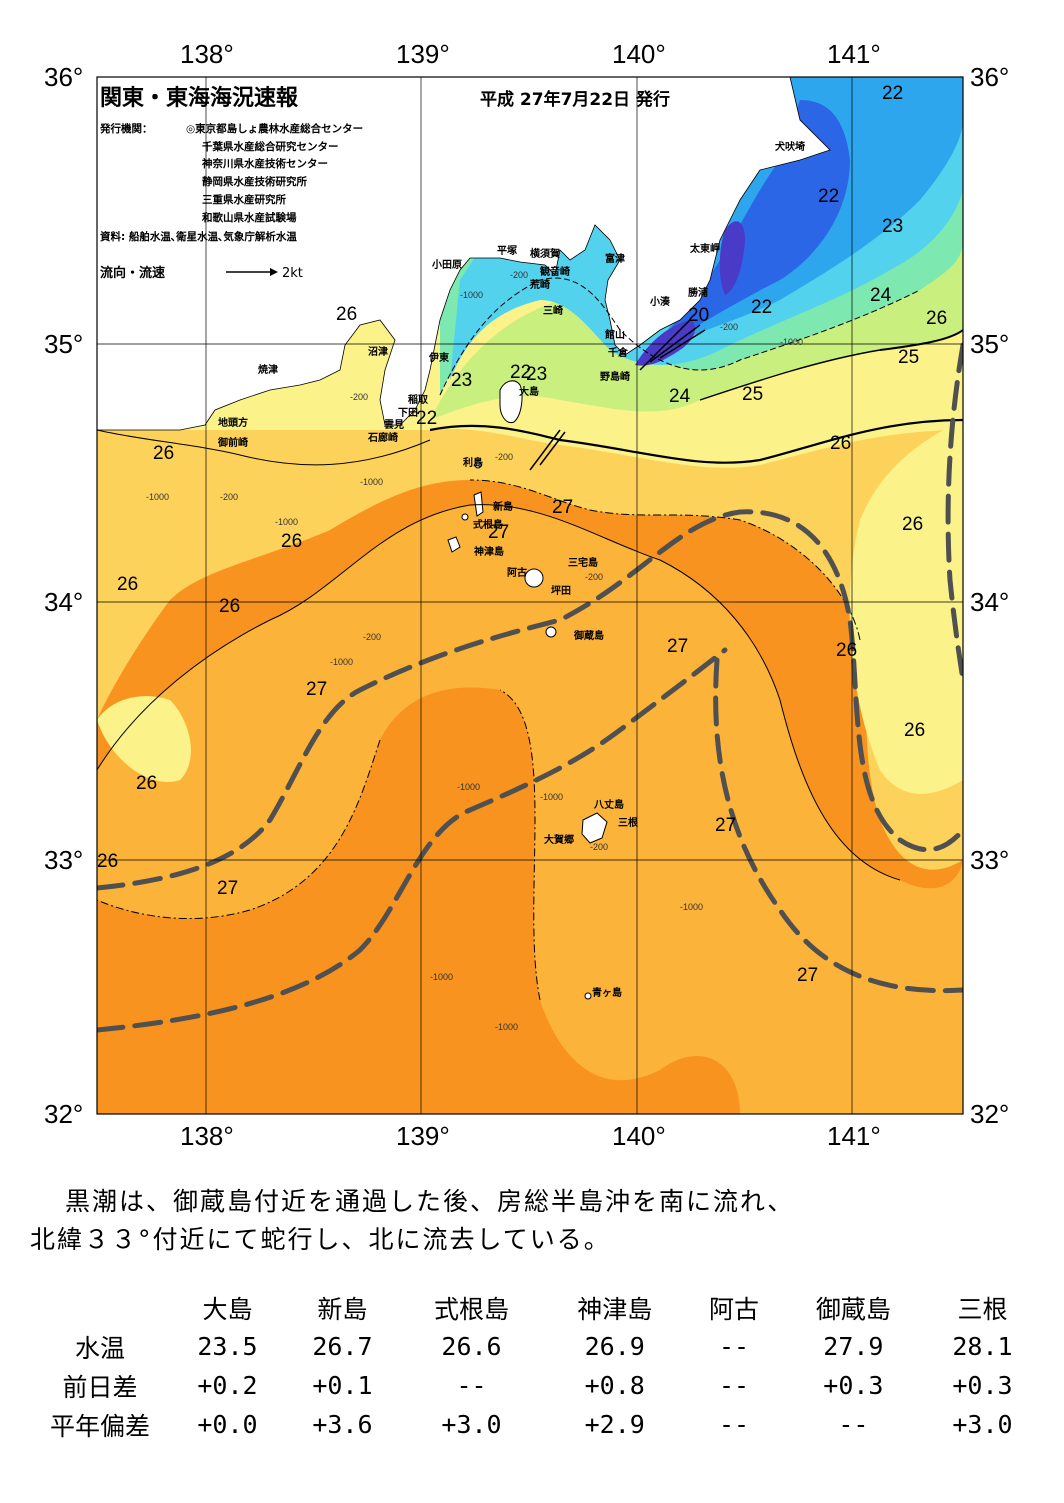  Describe the element at coordinates (126, 128) in the screenshot. I see `publisher-label: 発行機関：` at that location.